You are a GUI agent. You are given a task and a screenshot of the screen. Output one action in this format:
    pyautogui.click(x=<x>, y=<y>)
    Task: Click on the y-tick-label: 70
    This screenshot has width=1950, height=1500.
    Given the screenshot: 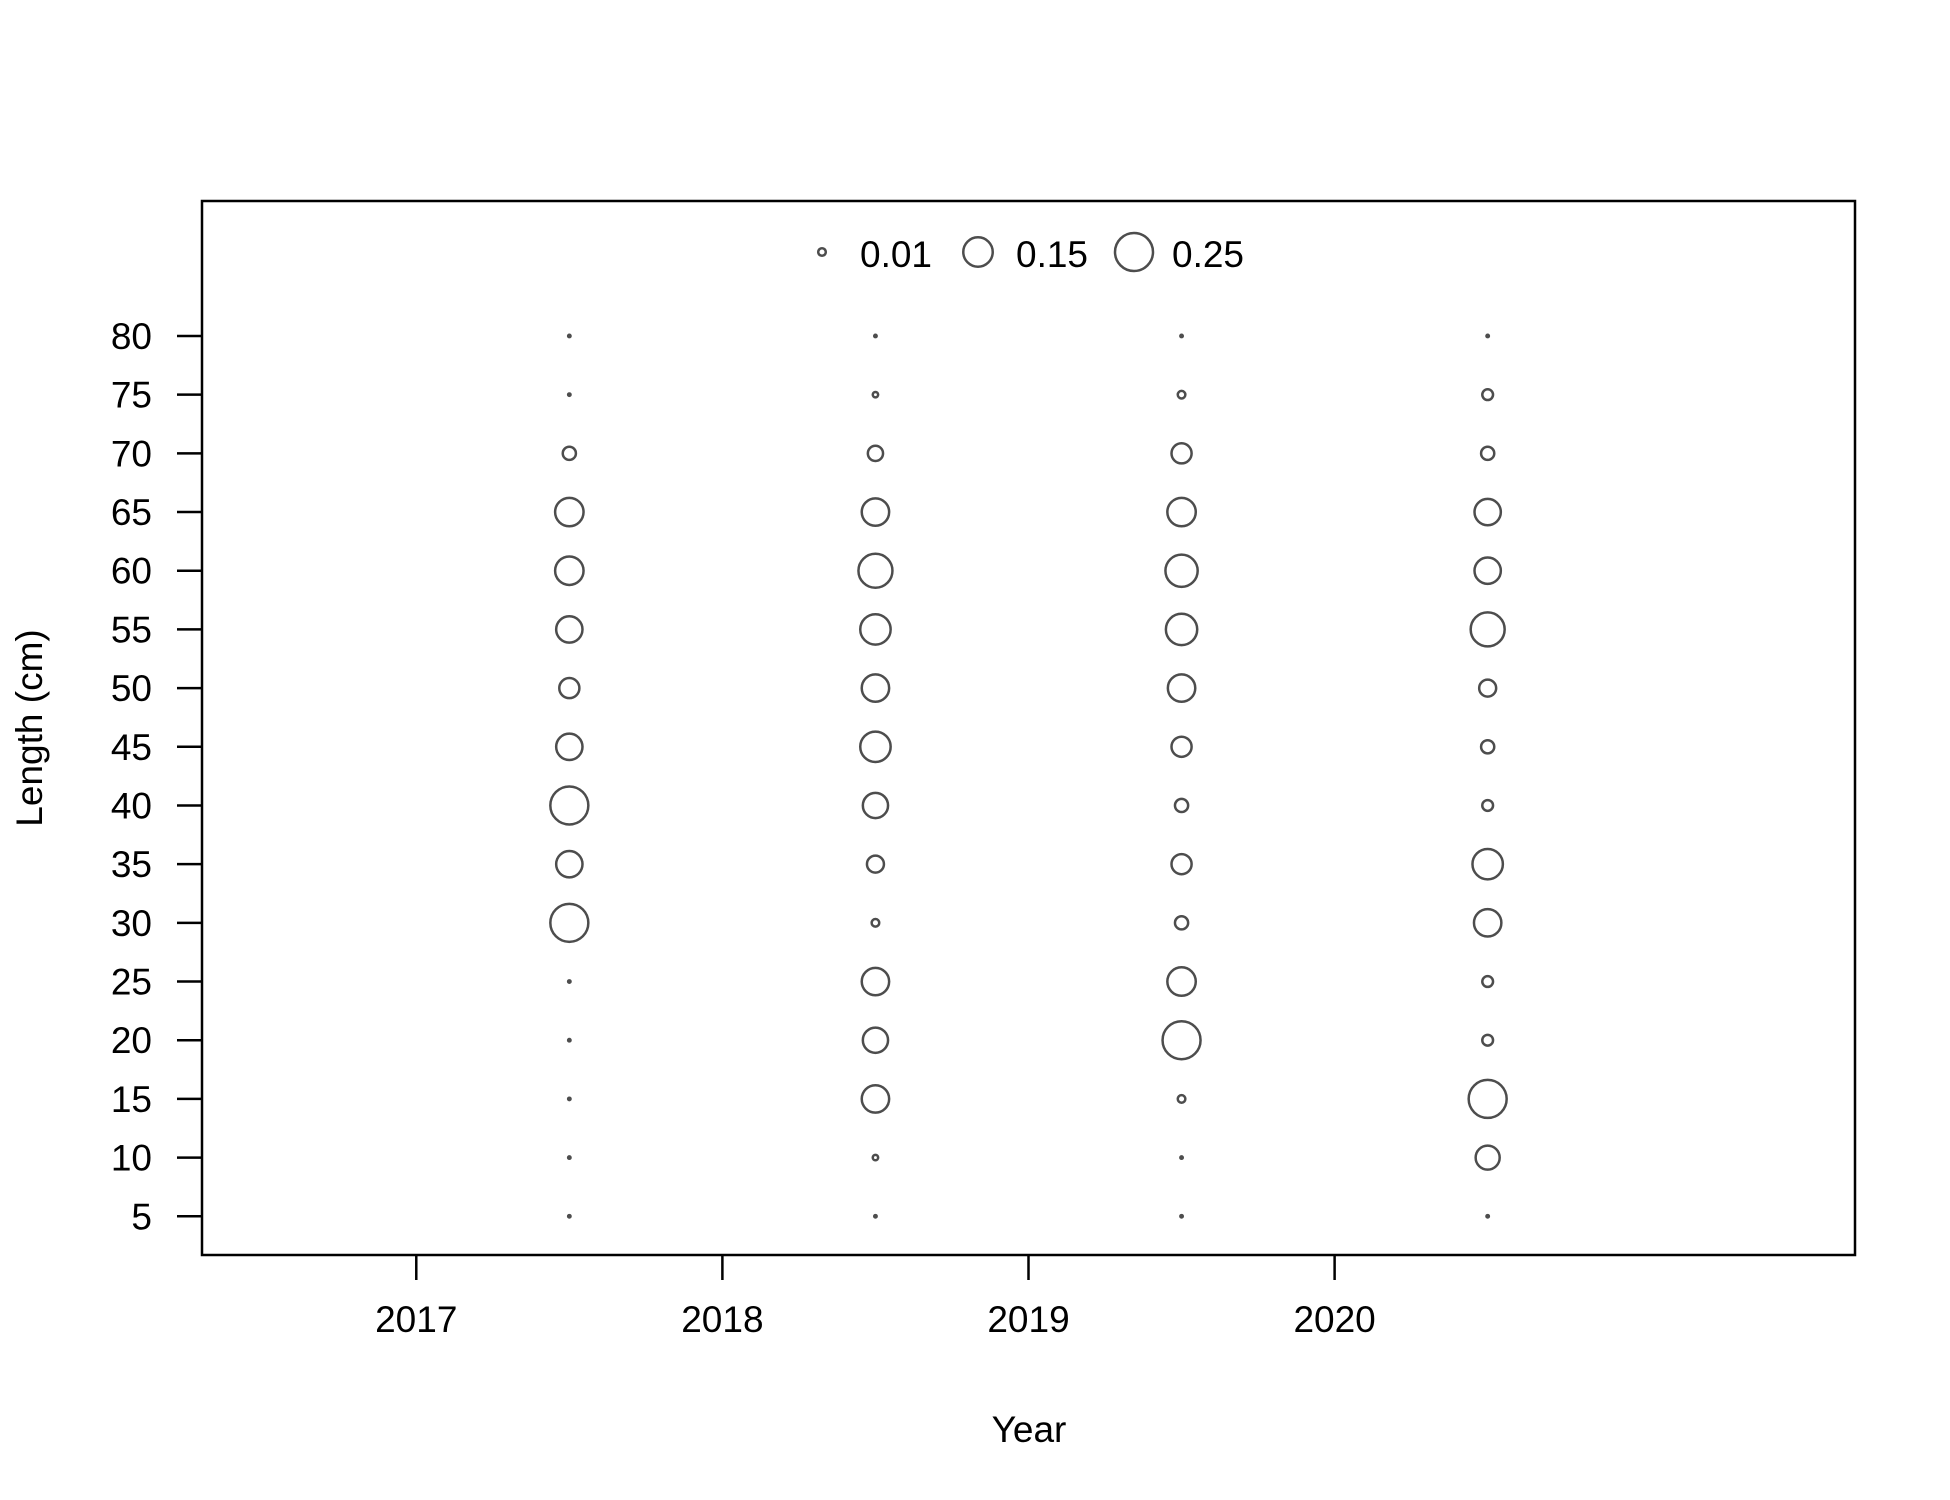 What is the action you would take?
    pyautogui.click(x=131, y=453)
    